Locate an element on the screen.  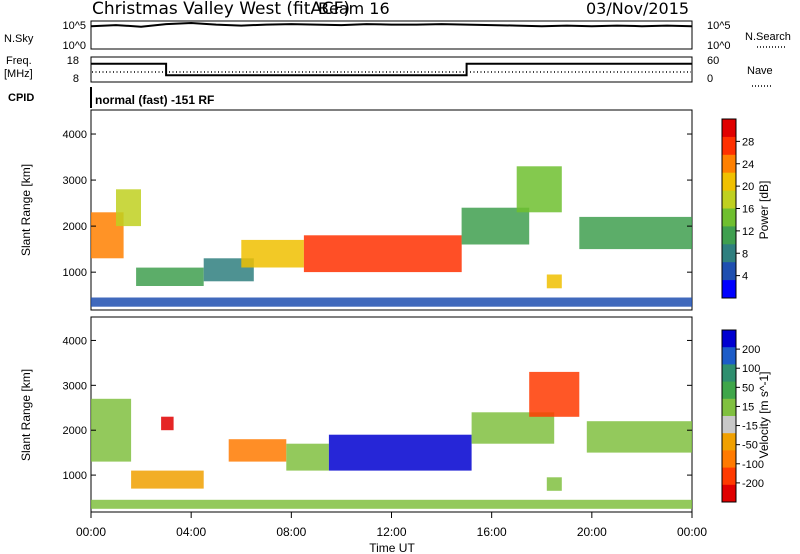
frequency-line is located at coordinates (391, 69).